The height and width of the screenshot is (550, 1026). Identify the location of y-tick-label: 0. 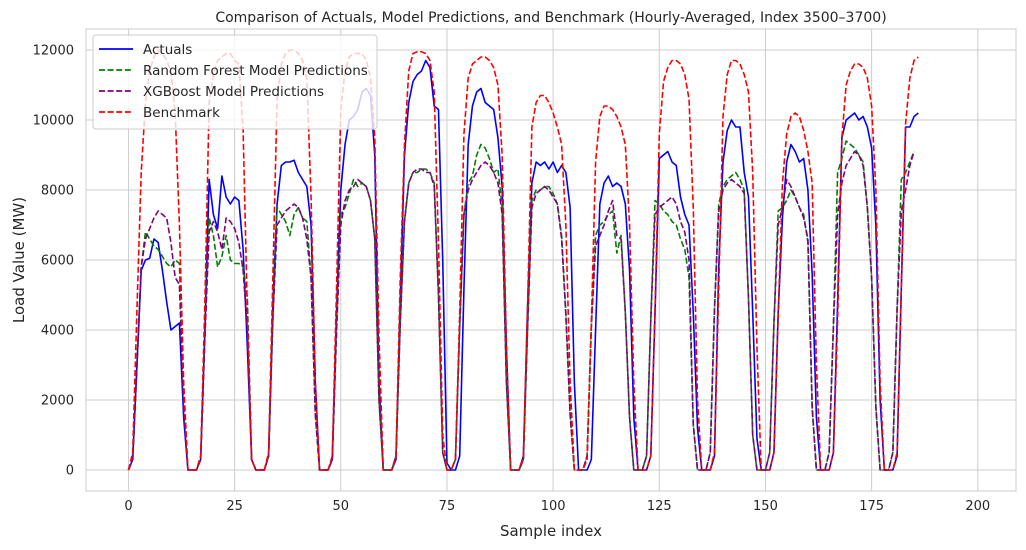
(70, 471).